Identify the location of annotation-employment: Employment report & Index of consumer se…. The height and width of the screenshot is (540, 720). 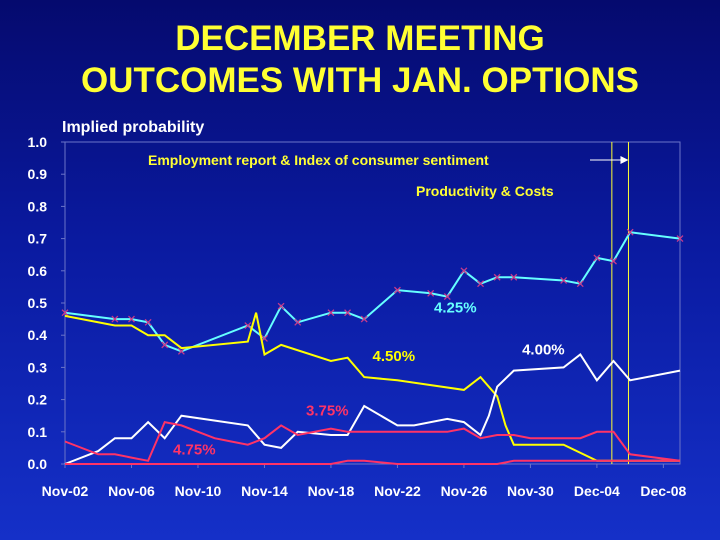
(318, 160).